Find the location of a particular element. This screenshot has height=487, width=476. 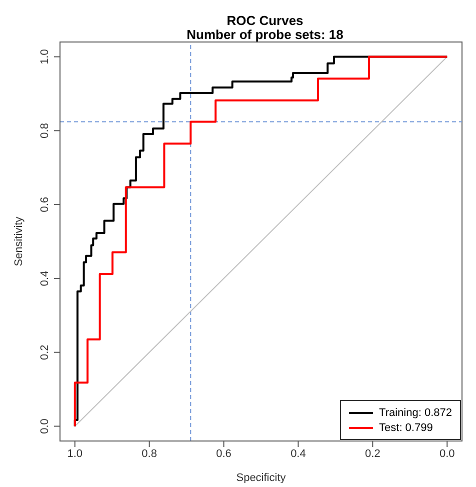

y-tick-label: 0.6 is located at coordinates (45, 204).